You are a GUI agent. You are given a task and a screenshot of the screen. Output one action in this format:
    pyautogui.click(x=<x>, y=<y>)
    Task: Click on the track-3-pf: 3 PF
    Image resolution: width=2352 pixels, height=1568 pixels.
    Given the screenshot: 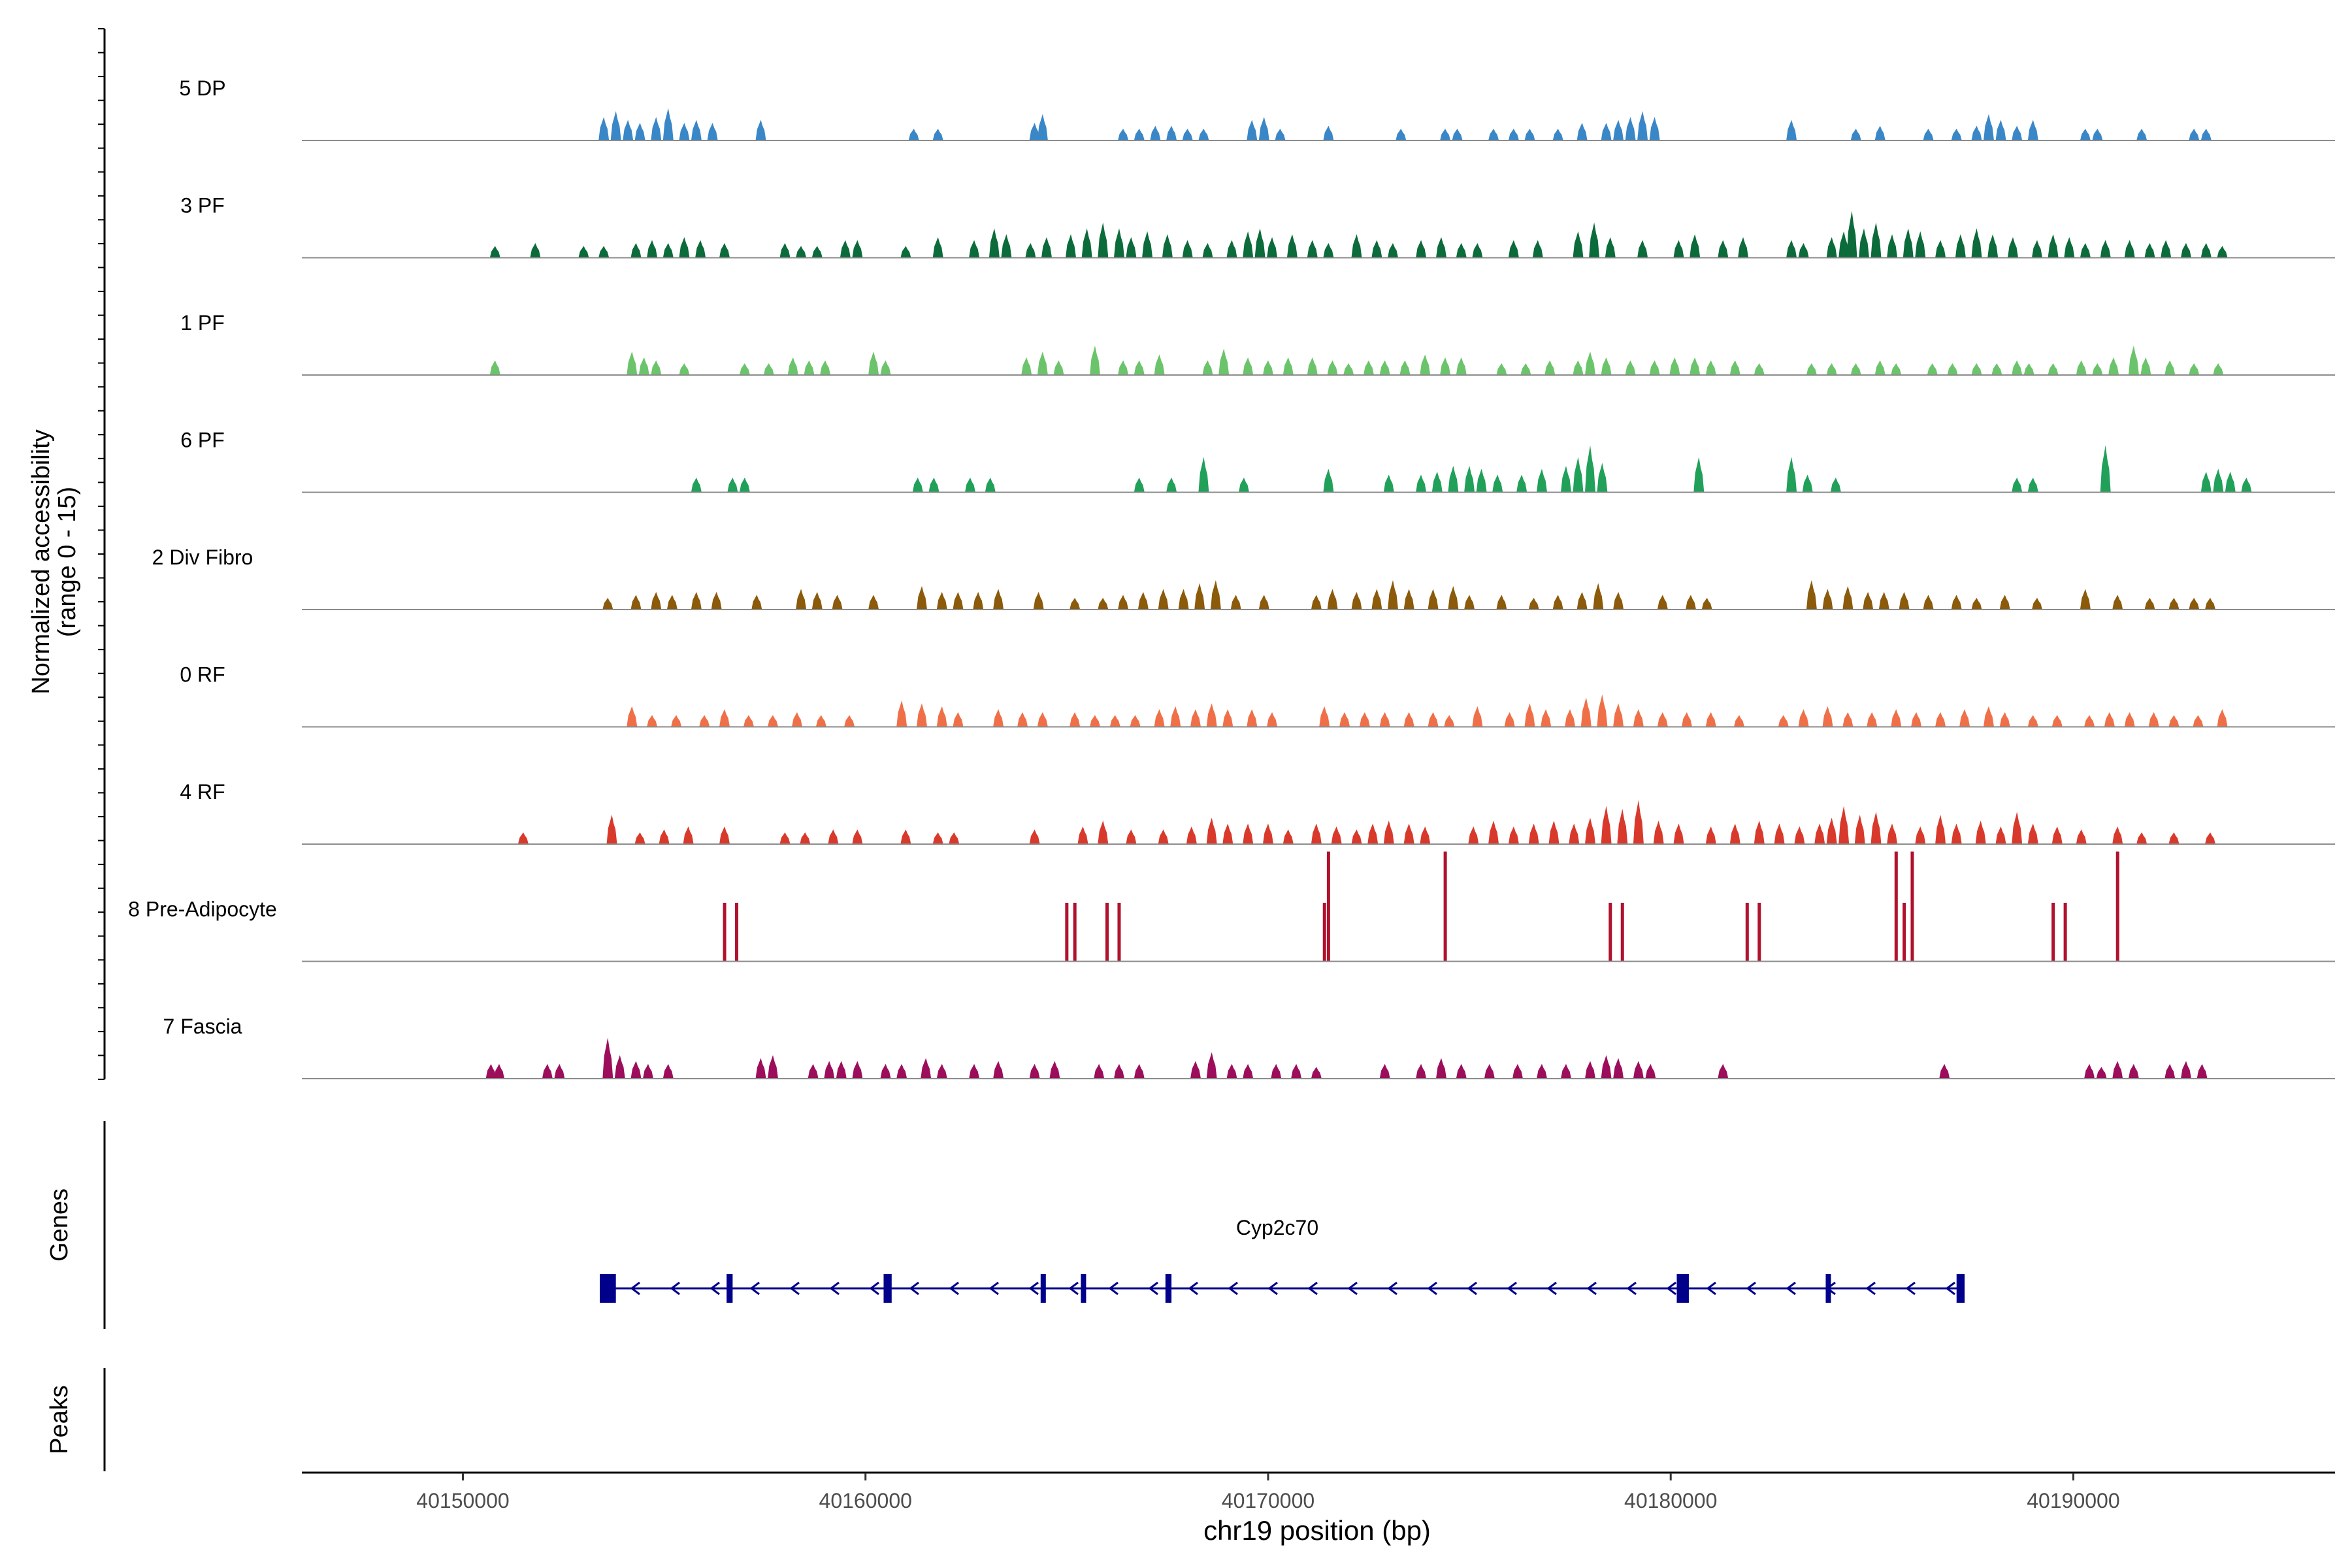 What is the action you would take?
    pyautogui.click(x=1257, y=226)
    